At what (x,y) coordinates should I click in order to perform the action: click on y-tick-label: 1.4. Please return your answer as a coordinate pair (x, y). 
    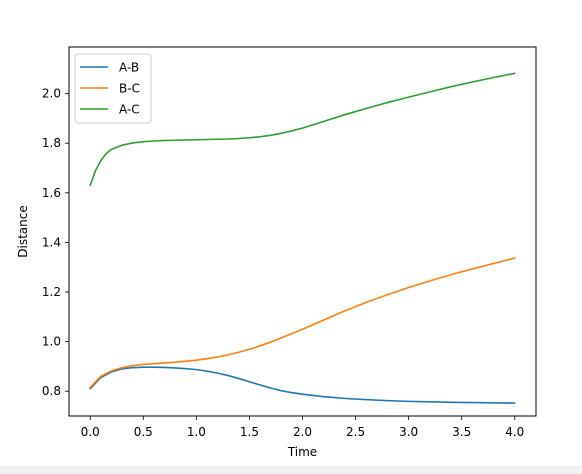
    Looking at the image, I should click on (51, 242).